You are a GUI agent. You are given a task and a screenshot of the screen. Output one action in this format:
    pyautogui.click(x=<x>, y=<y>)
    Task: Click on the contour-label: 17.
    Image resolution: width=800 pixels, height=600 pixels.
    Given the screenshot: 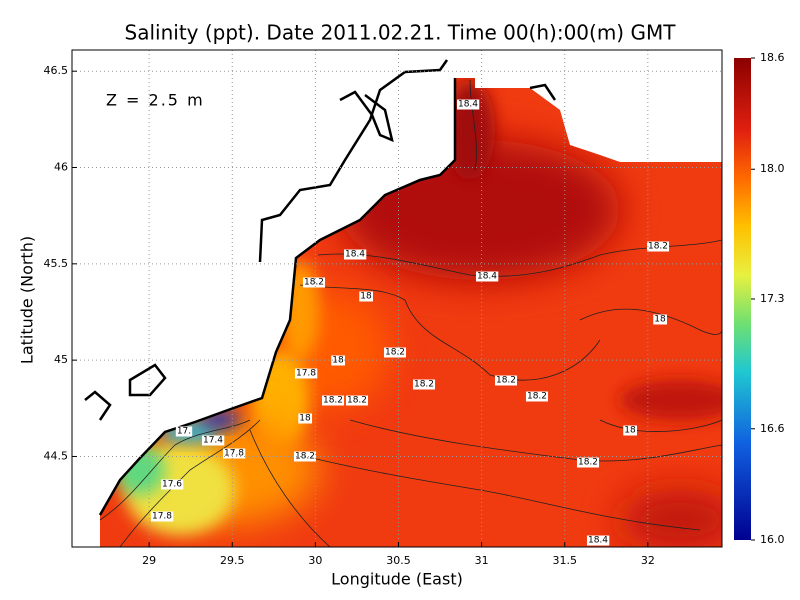 What is the action you would take?
    pyautogui.click(x=184, y=432)
    